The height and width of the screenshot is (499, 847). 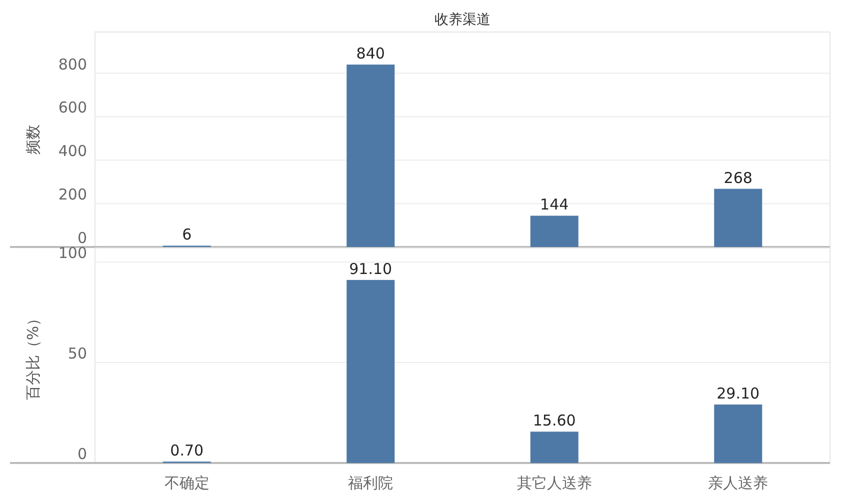 I want to click on data-label: 268, so click(x=738, y=177).